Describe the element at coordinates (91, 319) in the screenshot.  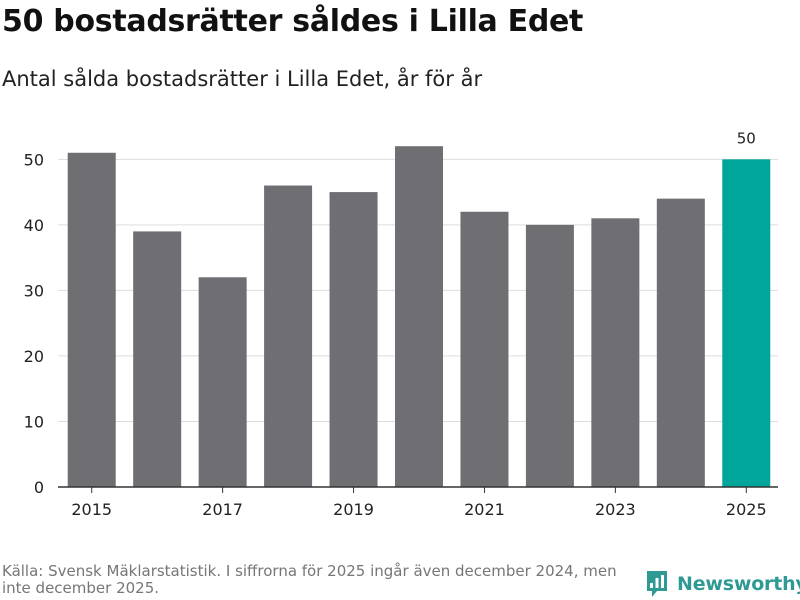
I see `bar-2015` at that location.